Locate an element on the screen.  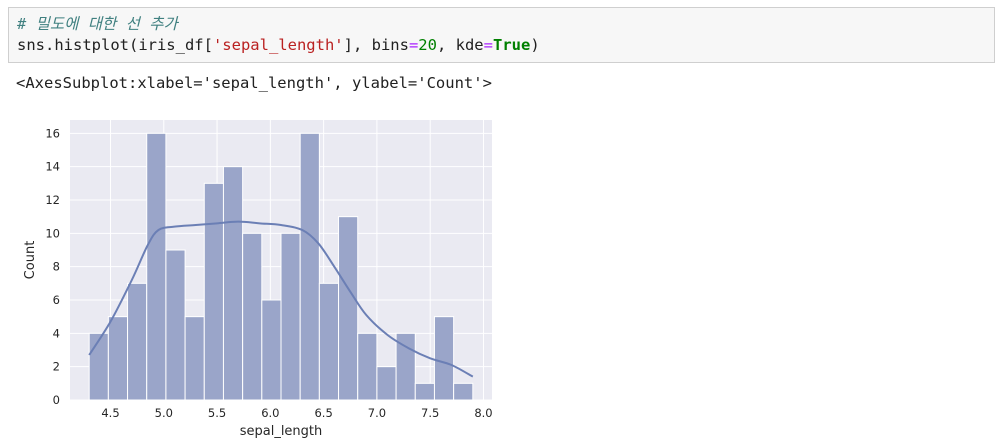
code-string-token: 'sepal_length' is located at coordinates (278, 45).